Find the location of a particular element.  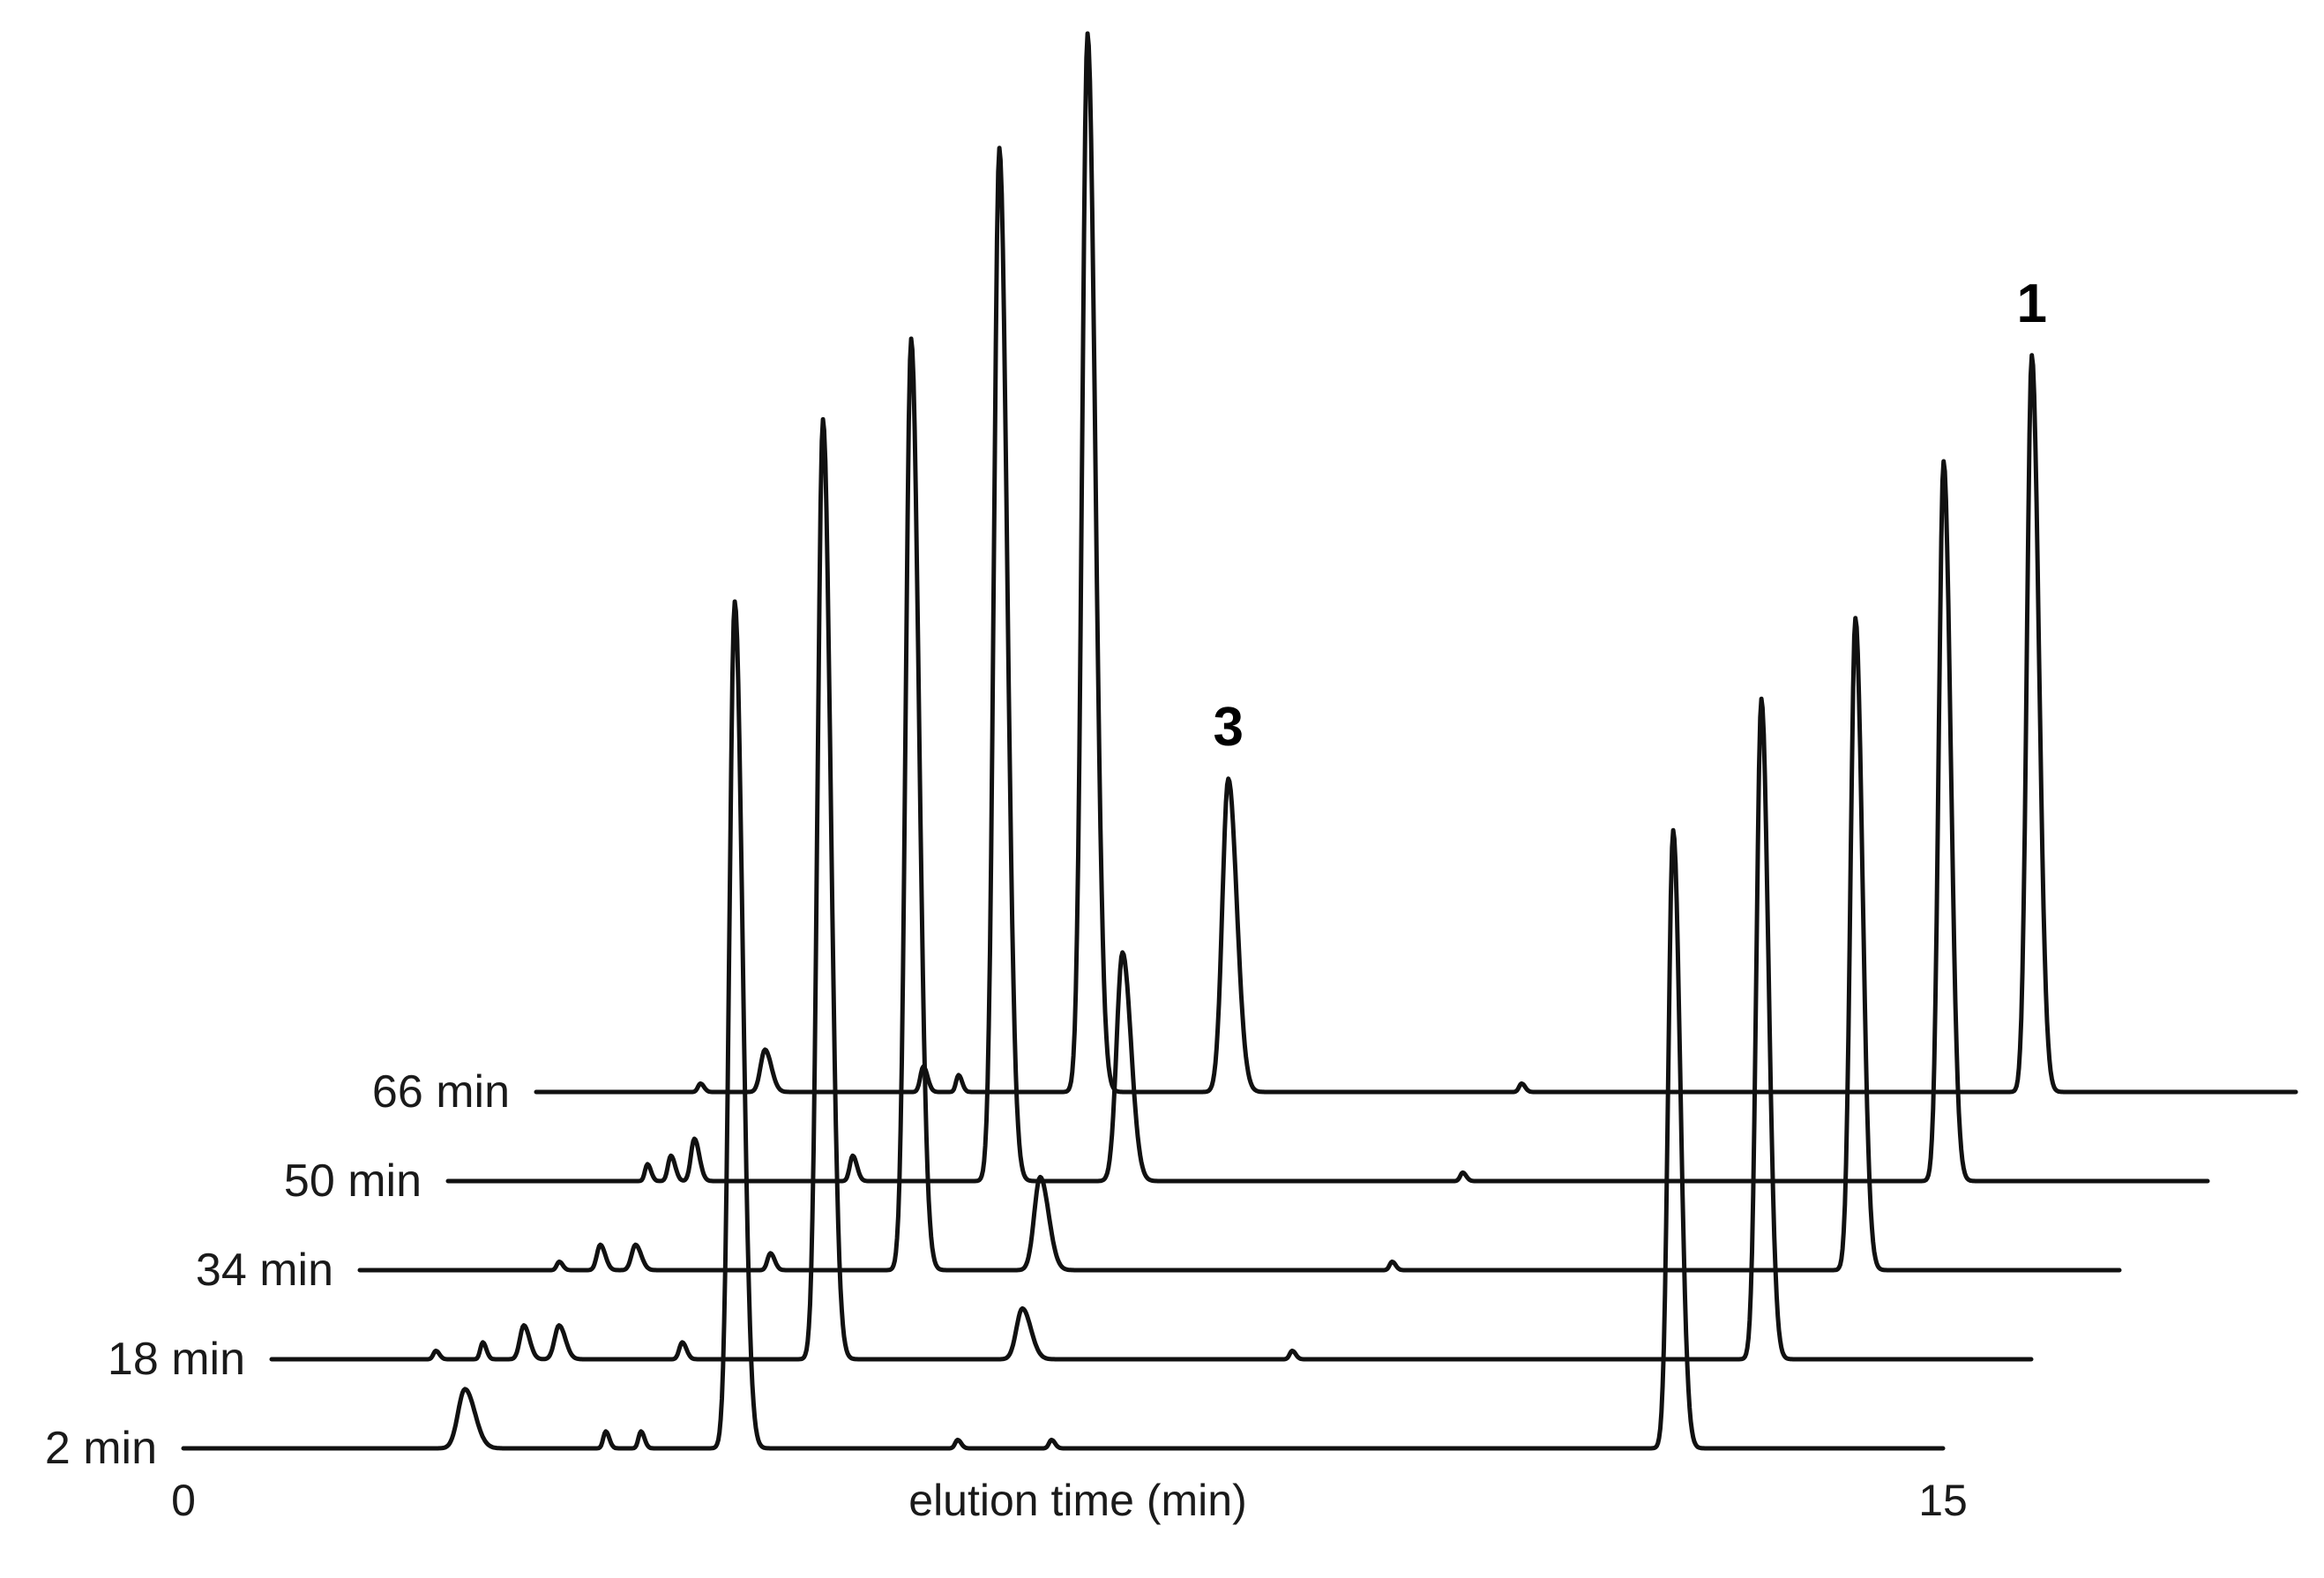

trace-label-group: 2 min 18 min 34 min 50 min 66 min is located at coordinates (277, 1270).